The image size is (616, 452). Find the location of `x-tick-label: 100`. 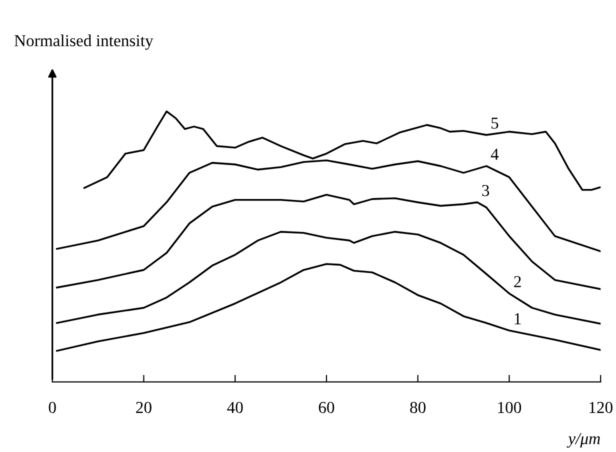

x-tick-label: 100 is located at coordinates (510, 408).